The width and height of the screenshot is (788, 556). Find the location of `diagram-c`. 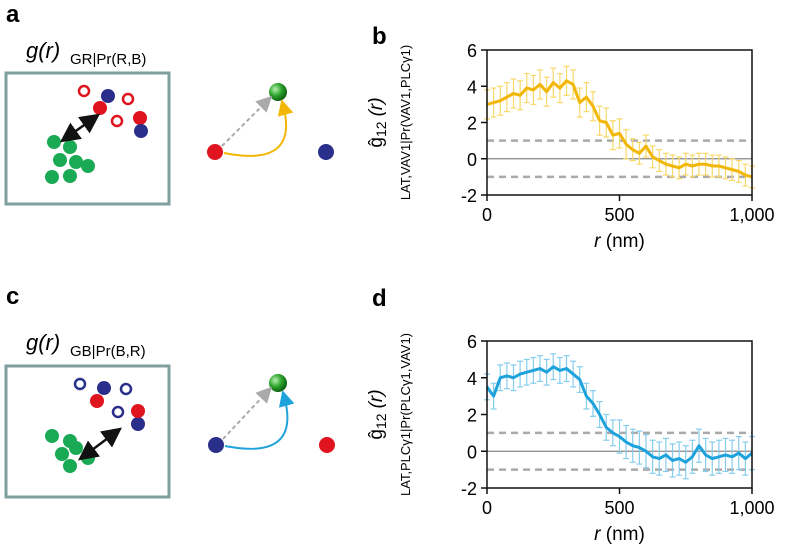

diagram-c is located at coordinates (169, 431).